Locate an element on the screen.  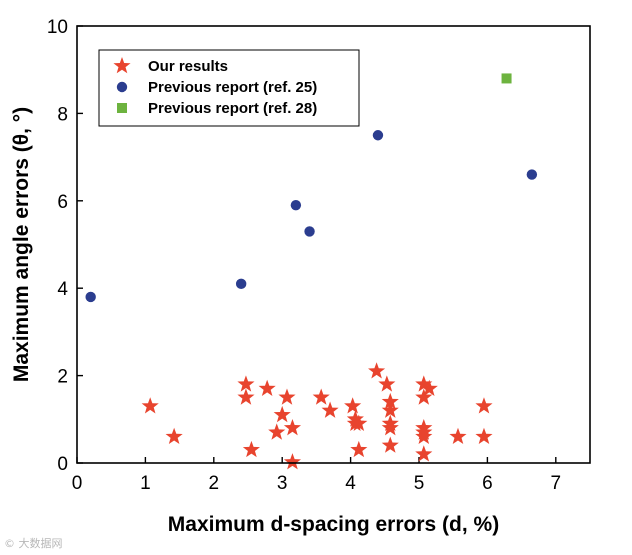
x-tick-label: 6 is located at coordinates (487, 483).